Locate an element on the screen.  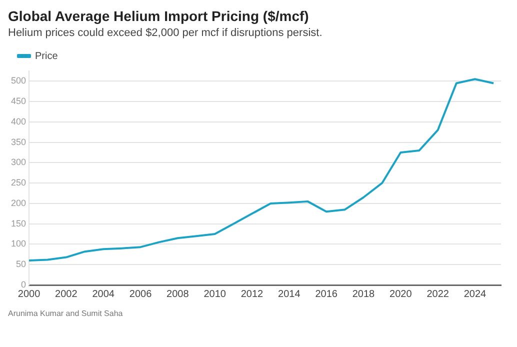
y-tick-label: 500 is located at coordinates (18, 81).